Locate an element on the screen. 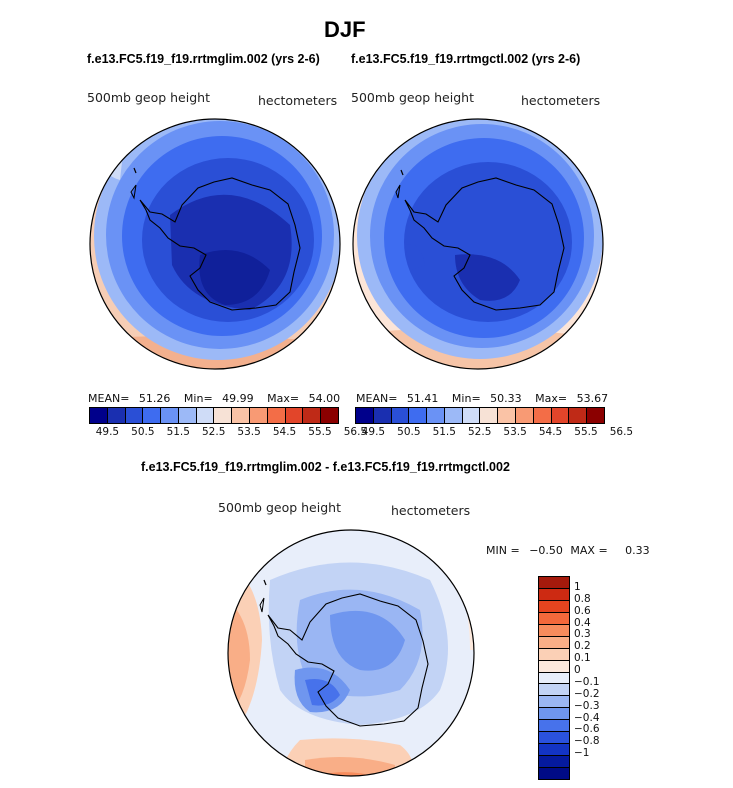  map-panel-difference is located at coordinates (351, 653).